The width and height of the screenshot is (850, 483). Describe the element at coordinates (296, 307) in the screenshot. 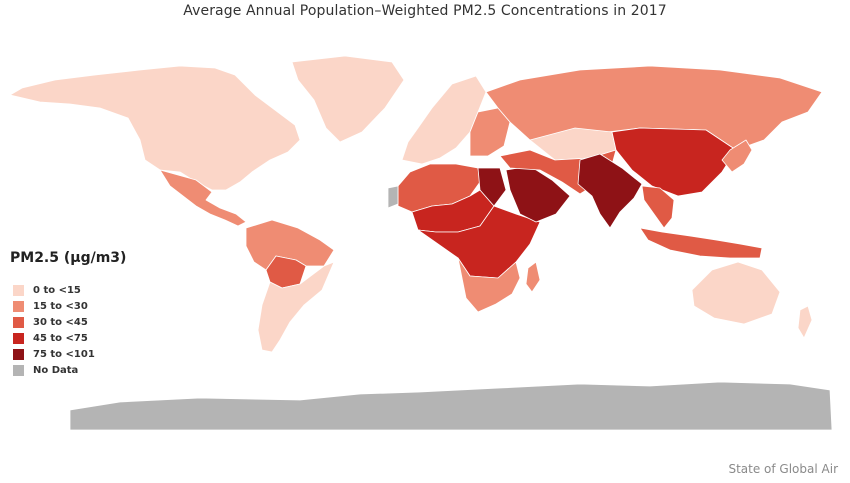

I see `map-region-south-america-south` at that location.